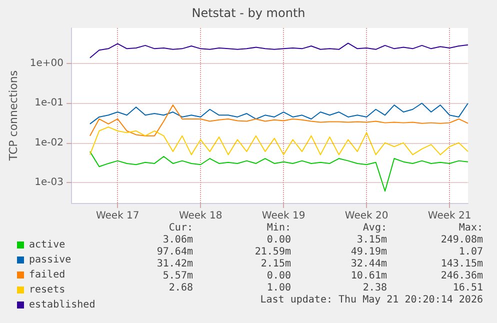 This screenshot has width=497, height=323. Describe the element at coordinates (180, 228) in the screenshot. I see `text: Cur:` at that location.